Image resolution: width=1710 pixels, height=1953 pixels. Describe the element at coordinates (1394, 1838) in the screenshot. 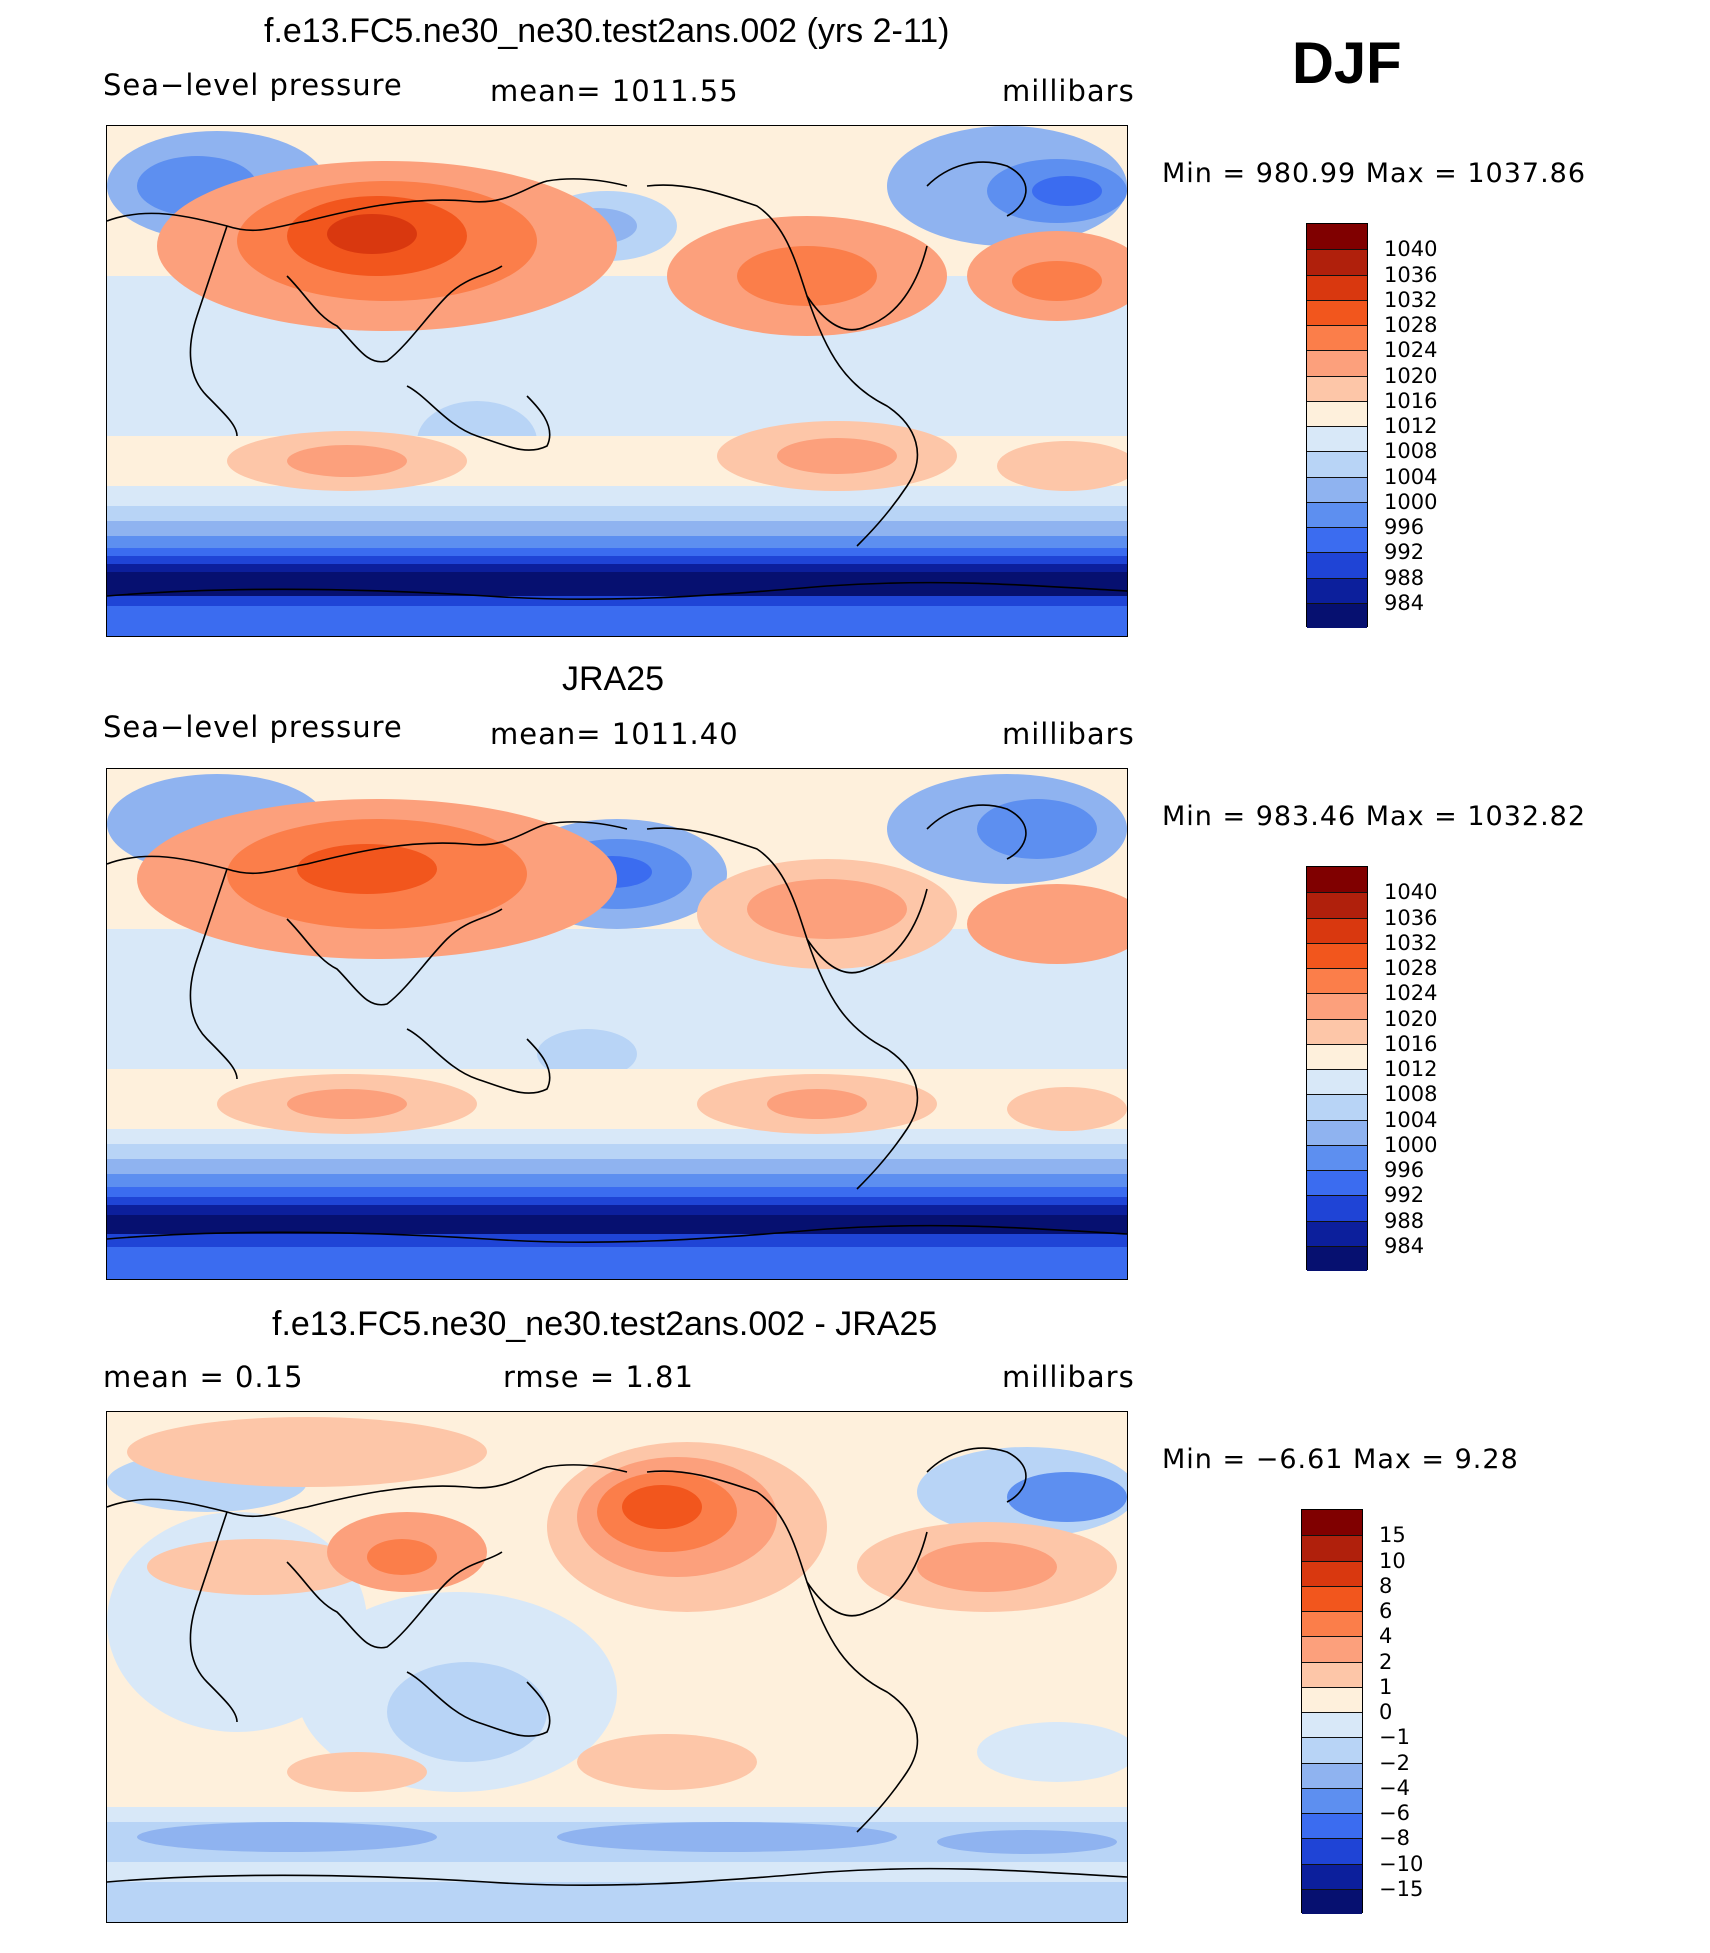

I see `colorbar-tick-label: −8` at that location.